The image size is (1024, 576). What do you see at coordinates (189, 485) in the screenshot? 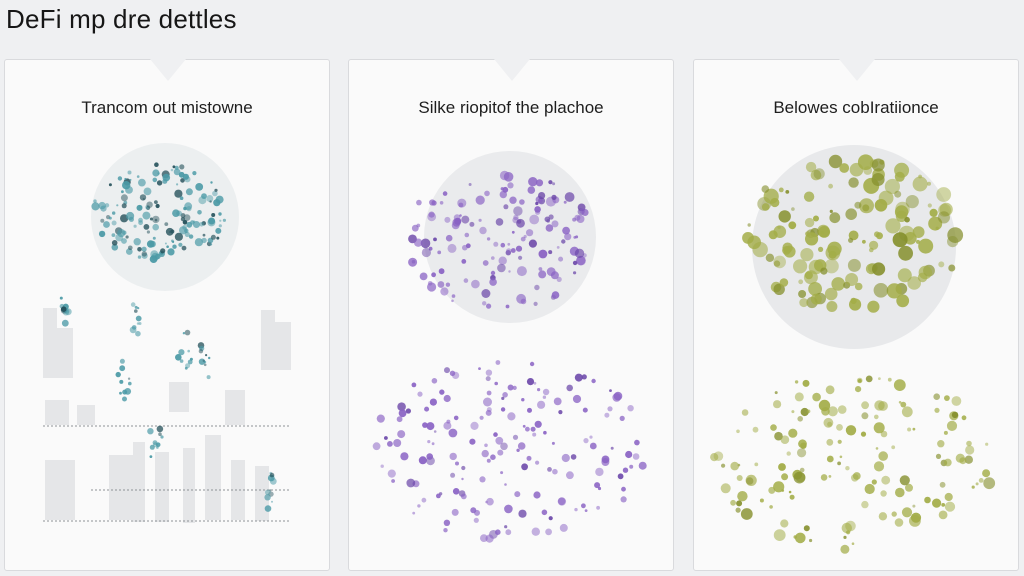
I see `background-bar` at bounding box center [189, 485].